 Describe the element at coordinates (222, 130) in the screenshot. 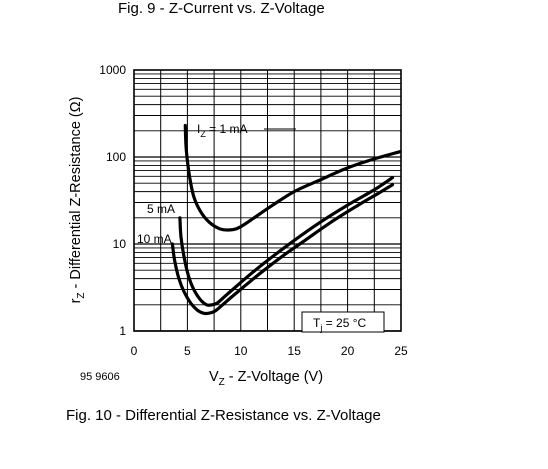

I see `series-label-1ma: IZ = 1 mA` at that location.